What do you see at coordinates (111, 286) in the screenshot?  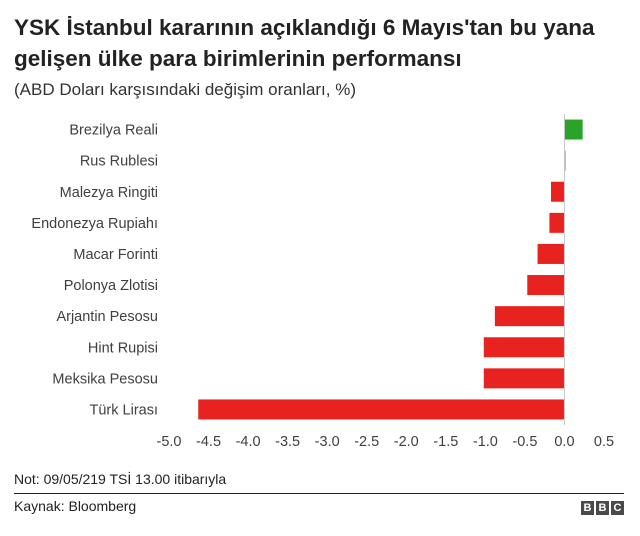 I see `category-label: Polonya Zlotisi` at bounding box center [111, 286].